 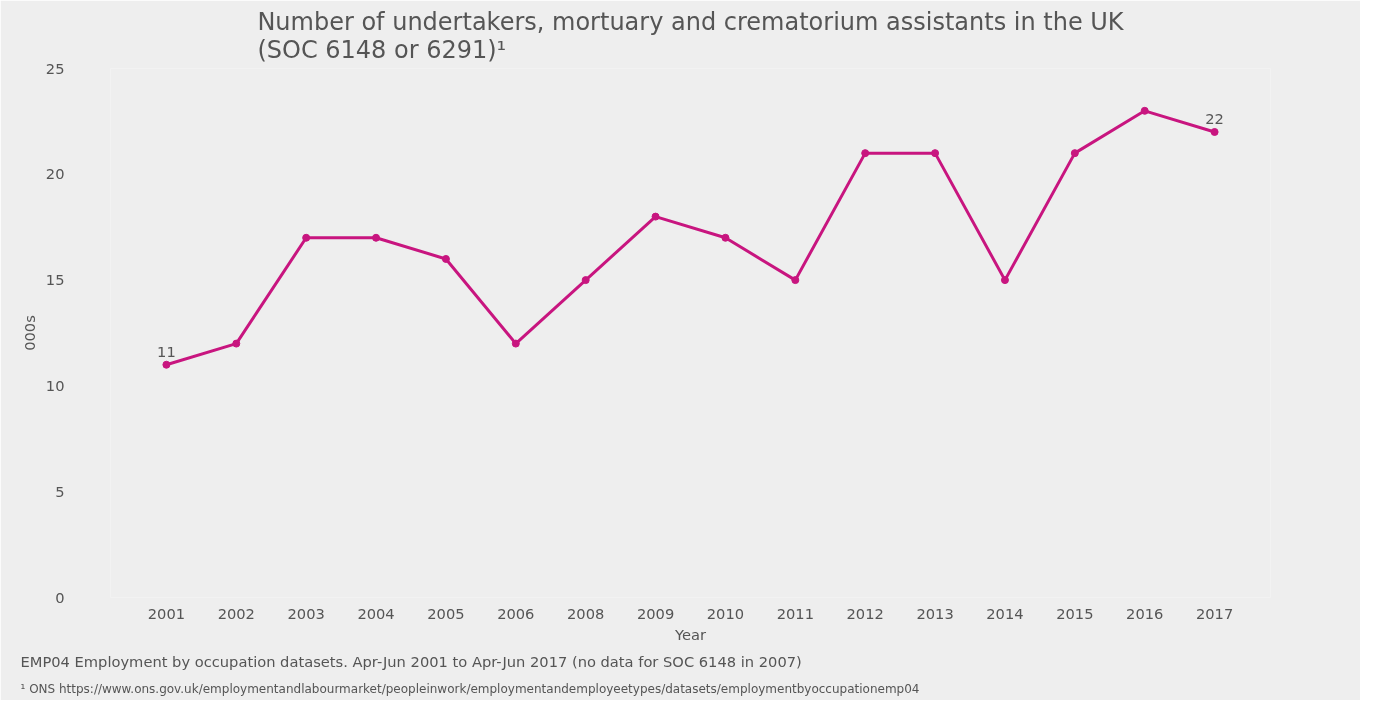 I want to click on x-tick-label: 2009, so click(x=655, y=613).